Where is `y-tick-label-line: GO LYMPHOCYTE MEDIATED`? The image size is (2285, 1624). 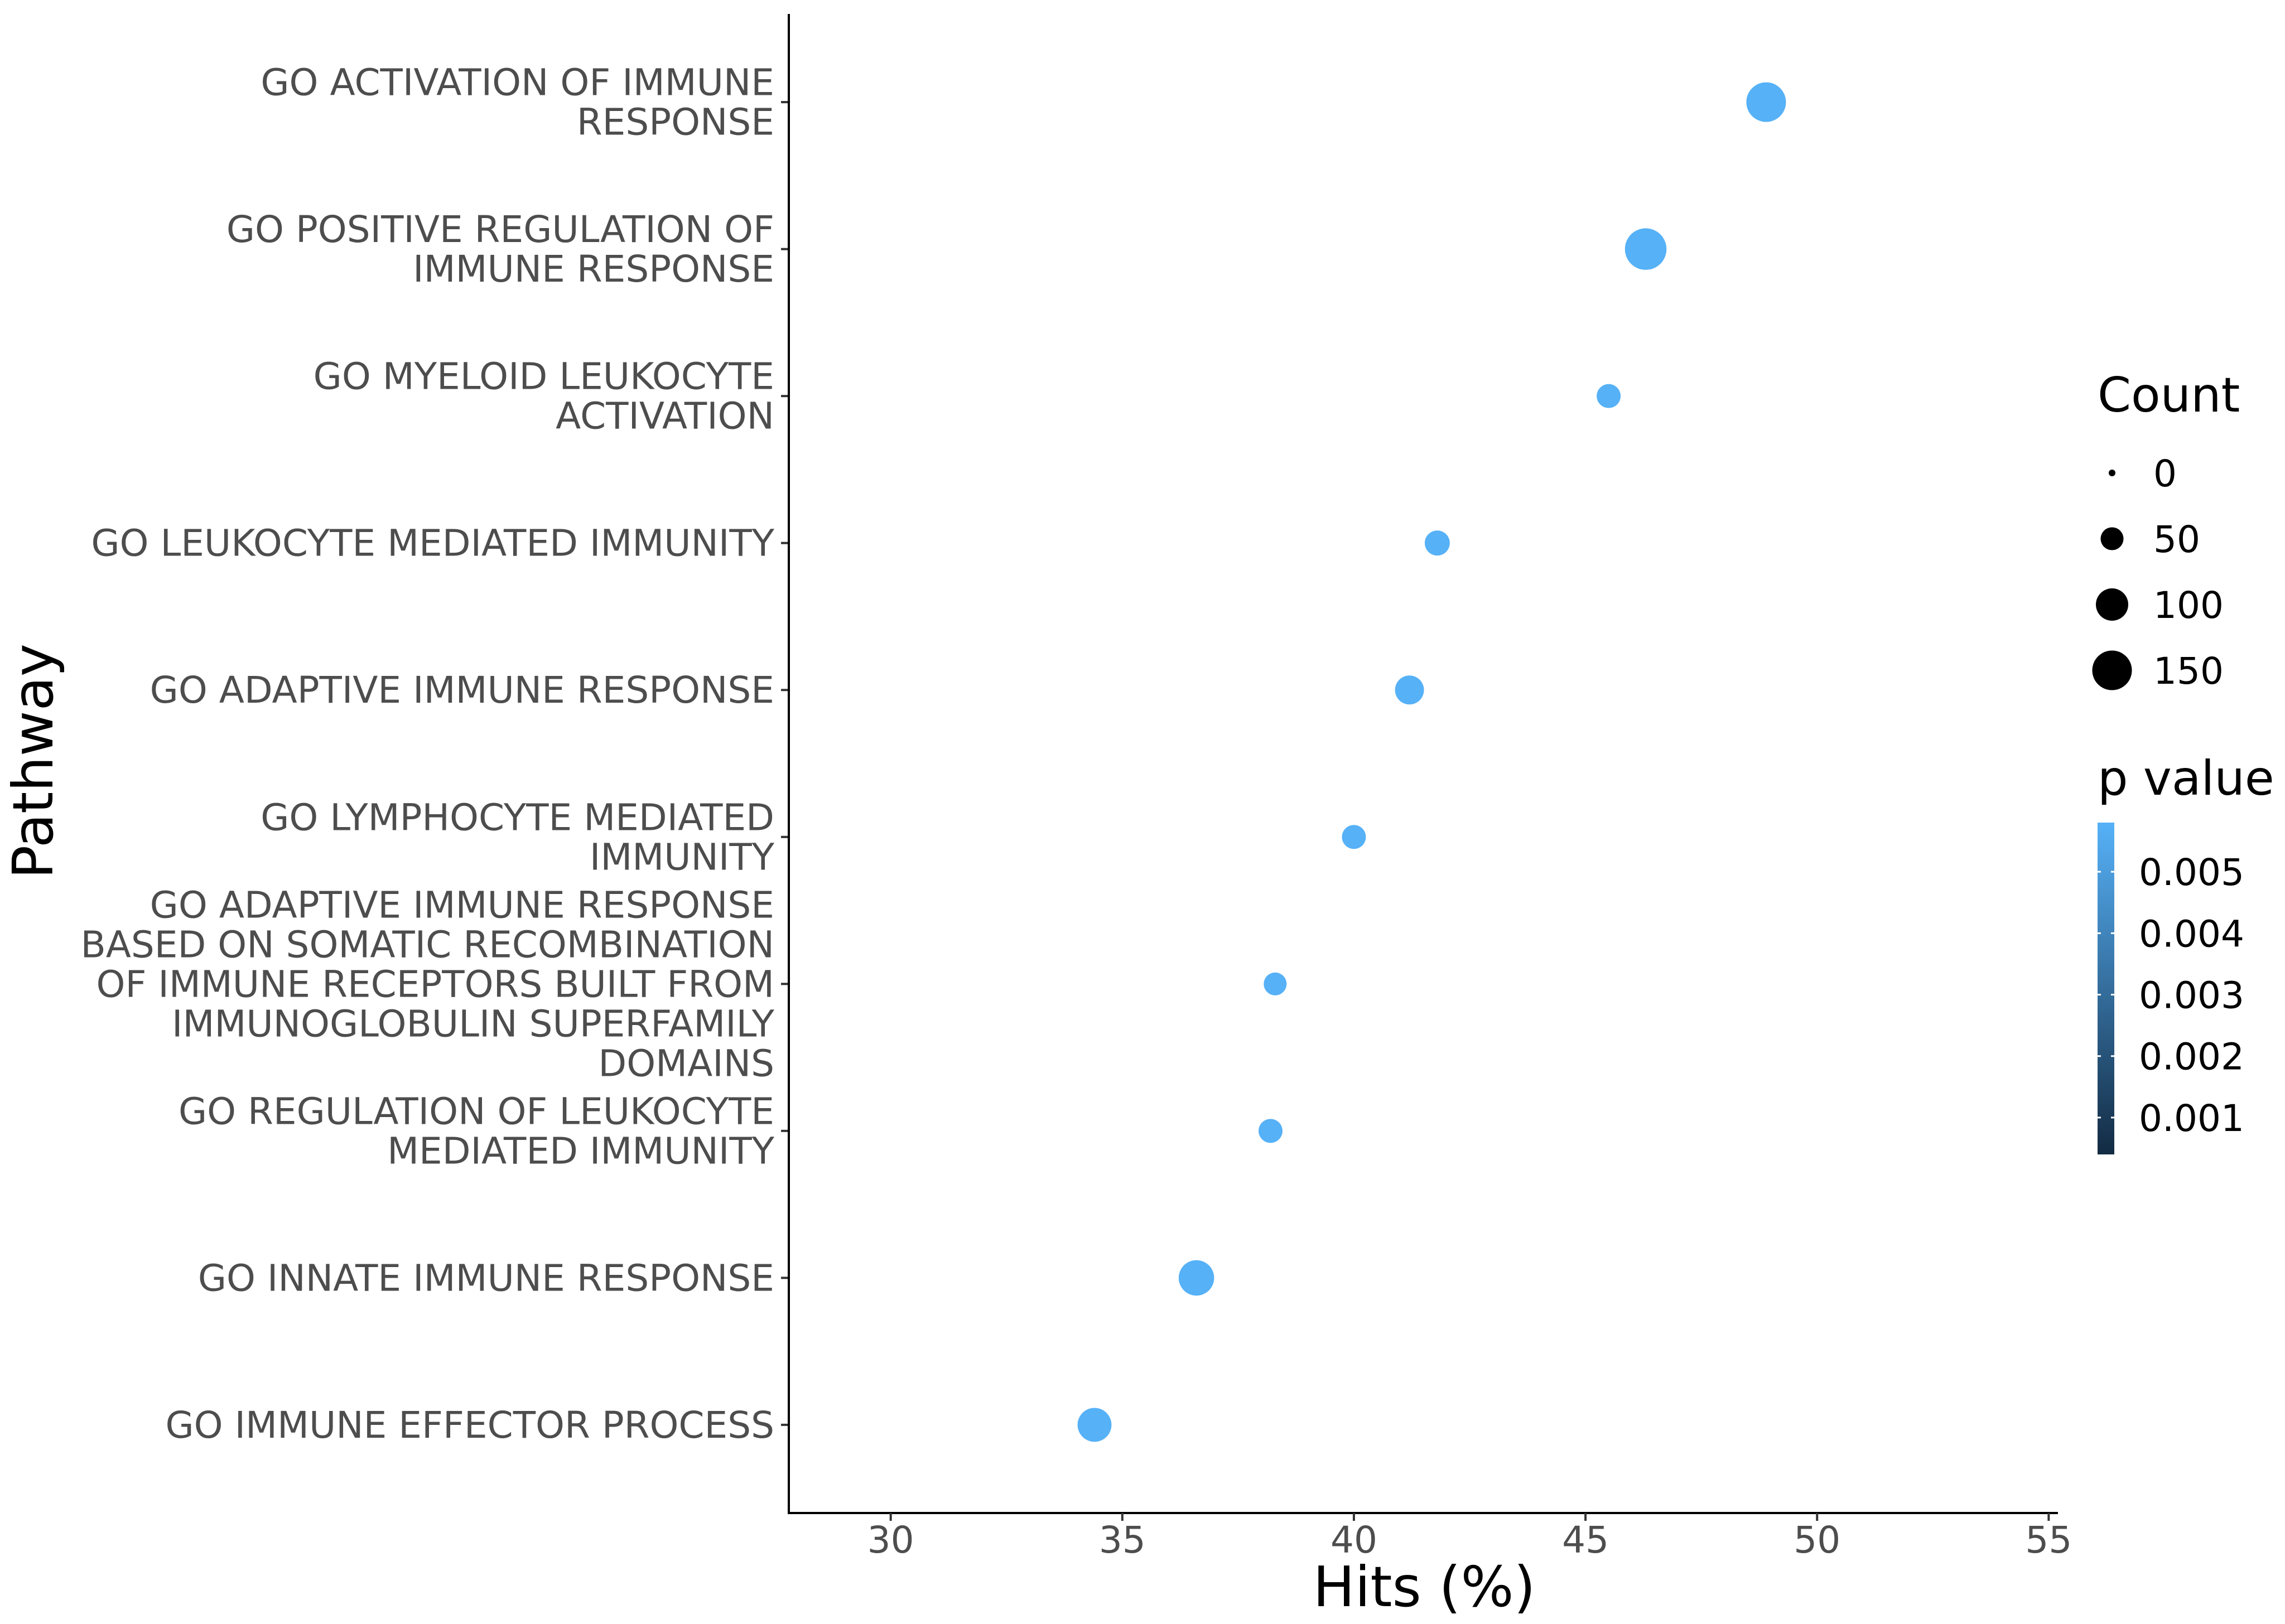 y-tick-label-line: GO LYMPHOCYTE MEDIATED is located at coordinates (517, 817).